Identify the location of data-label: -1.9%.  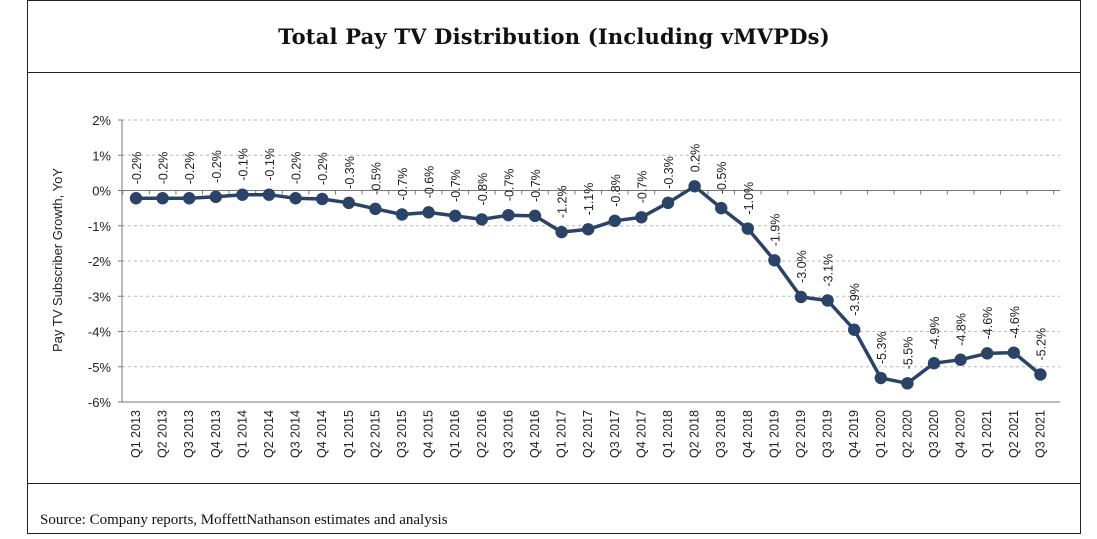
(775, 230).